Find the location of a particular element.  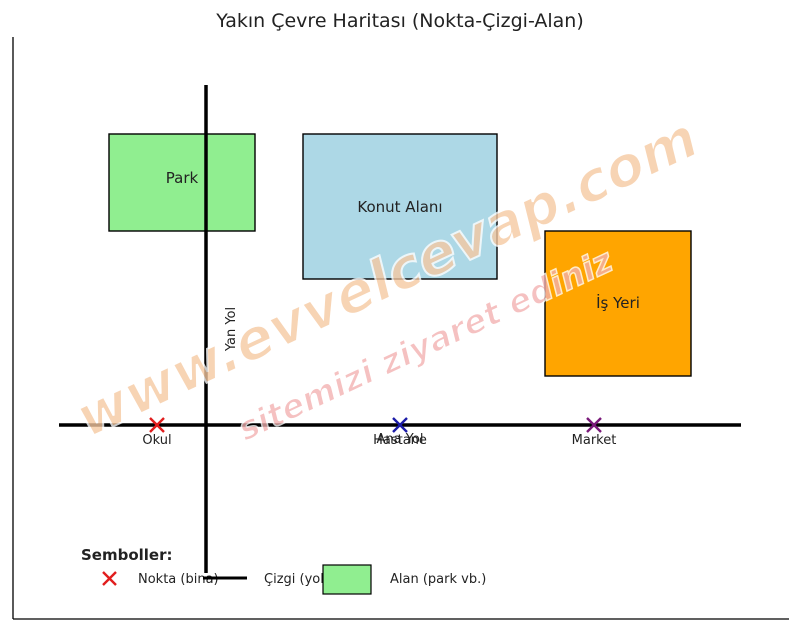

hospital-marker is located at coordinates (400, 425).